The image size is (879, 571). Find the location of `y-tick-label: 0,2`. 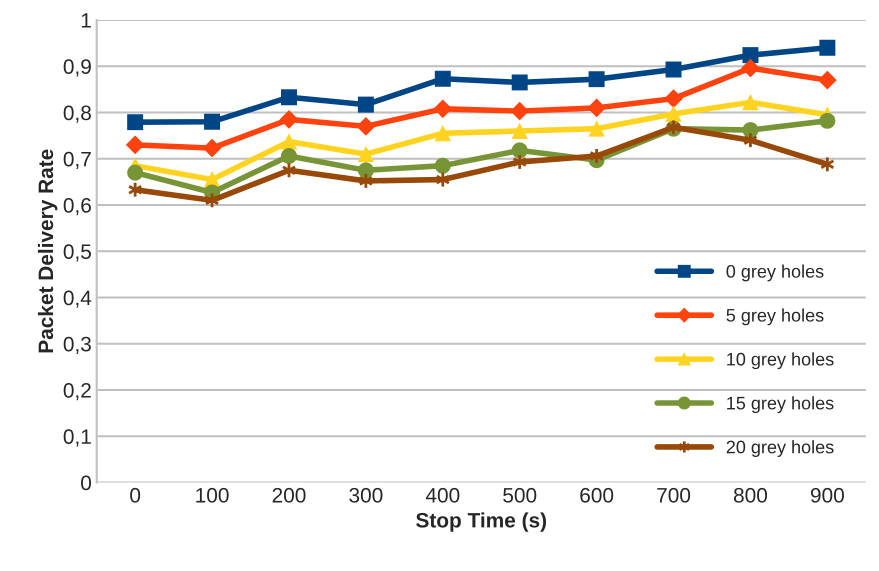

y-tick-label: 0,2 is located at coordinates (77, 391).